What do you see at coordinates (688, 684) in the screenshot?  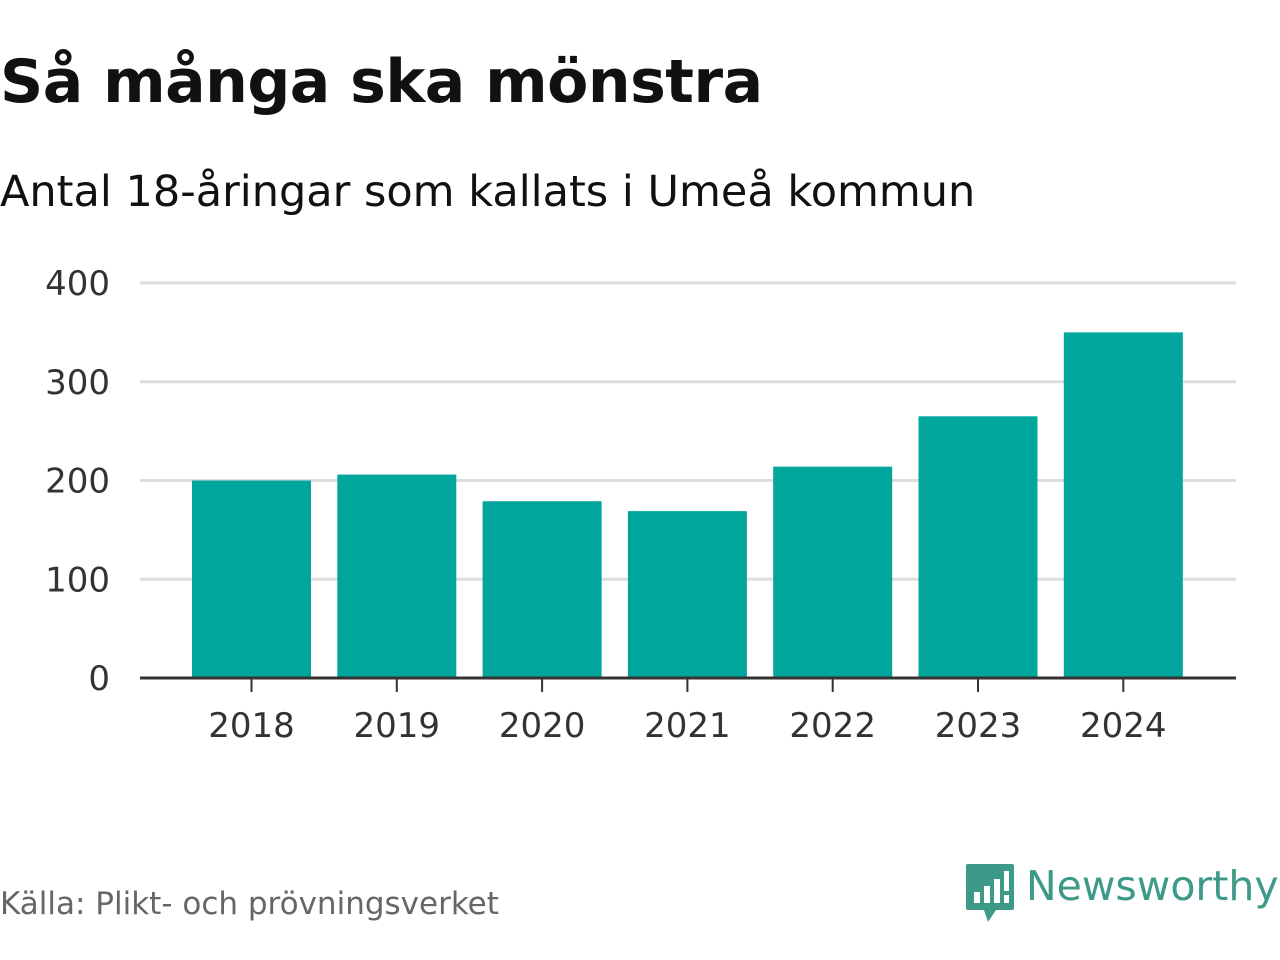 I see `x-axis` at bounding box center [688, 684].